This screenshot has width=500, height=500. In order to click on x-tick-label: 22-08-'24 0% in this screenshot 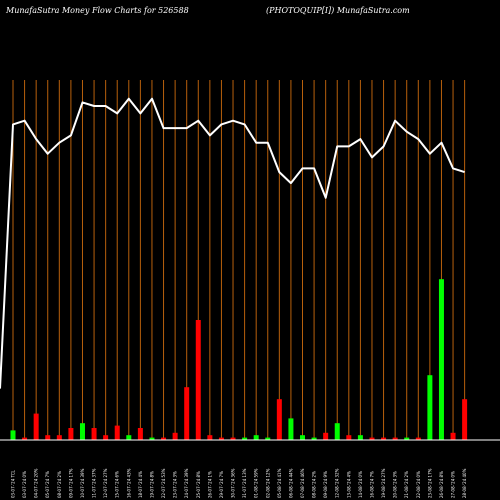, I will do `click(418, 484)`.